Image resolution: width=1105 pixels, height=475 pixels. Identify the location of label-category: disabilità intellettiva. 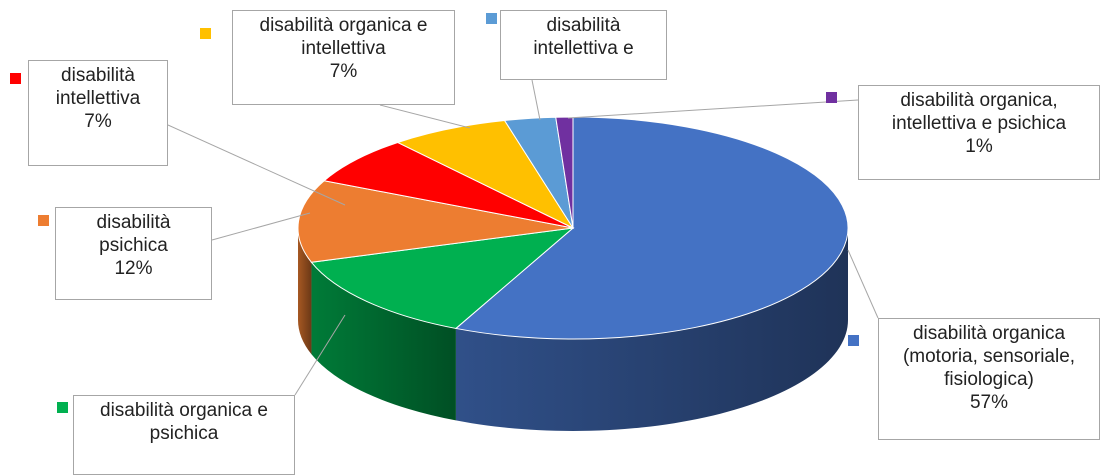
(98, 87).